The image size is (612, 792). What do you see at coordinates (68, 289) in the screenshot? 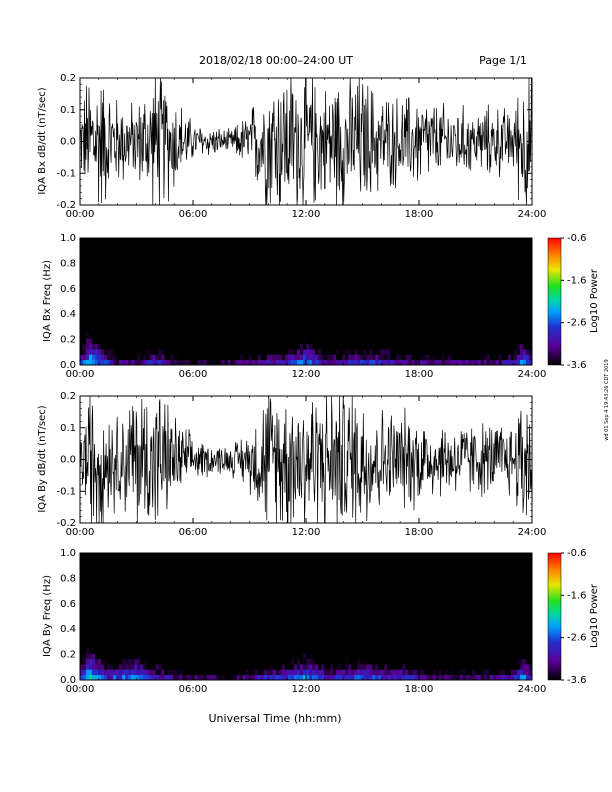
I see `y-tick-label: 0.6` at bounding box center [68, 289].